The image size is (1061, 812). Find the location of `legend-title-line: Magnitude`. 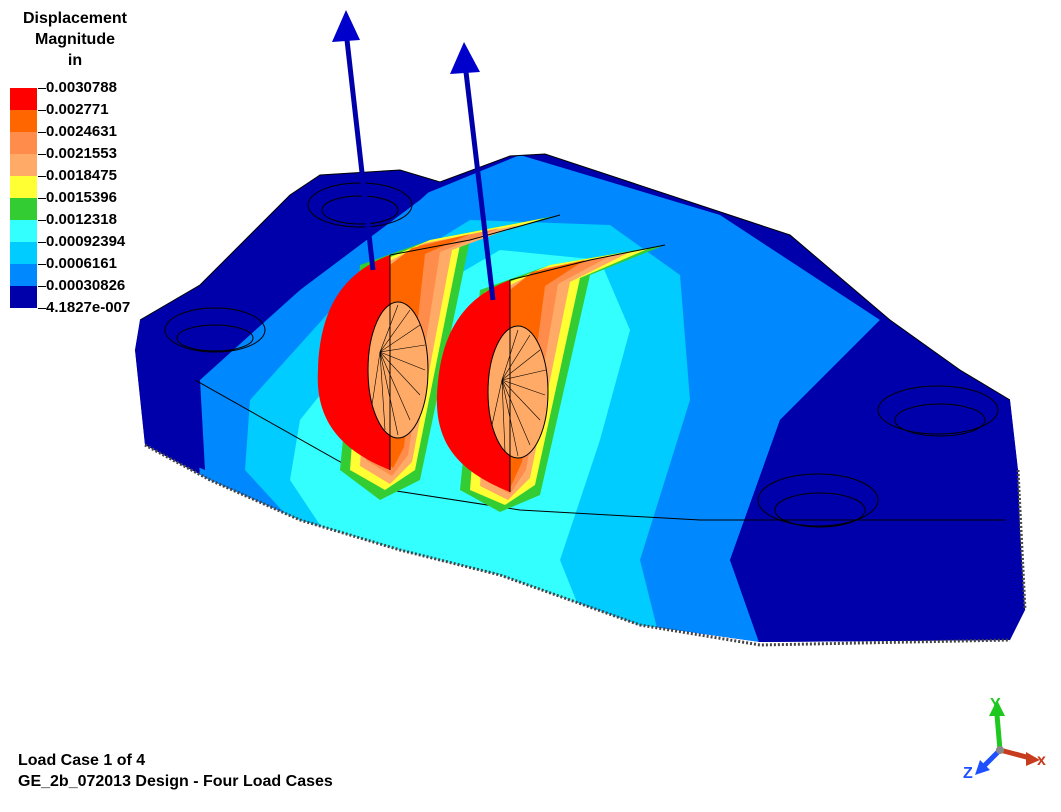

legend-title-line: Magnitude is located at coordinates (75, 39).